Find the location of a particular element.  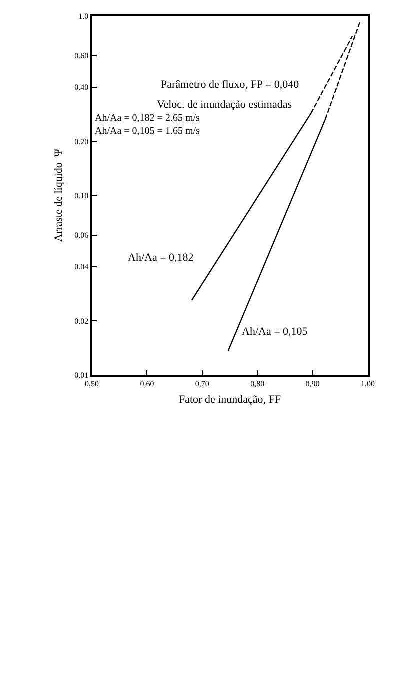

y-axis-title: Arraste de líquido Ψ is located at coordinates (58, 195).